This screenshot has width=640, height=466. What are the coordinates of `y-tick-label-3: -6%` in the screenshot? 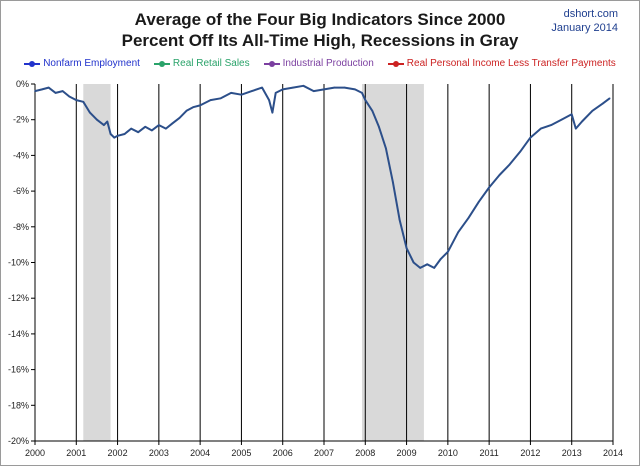 It's located at (21, 191).